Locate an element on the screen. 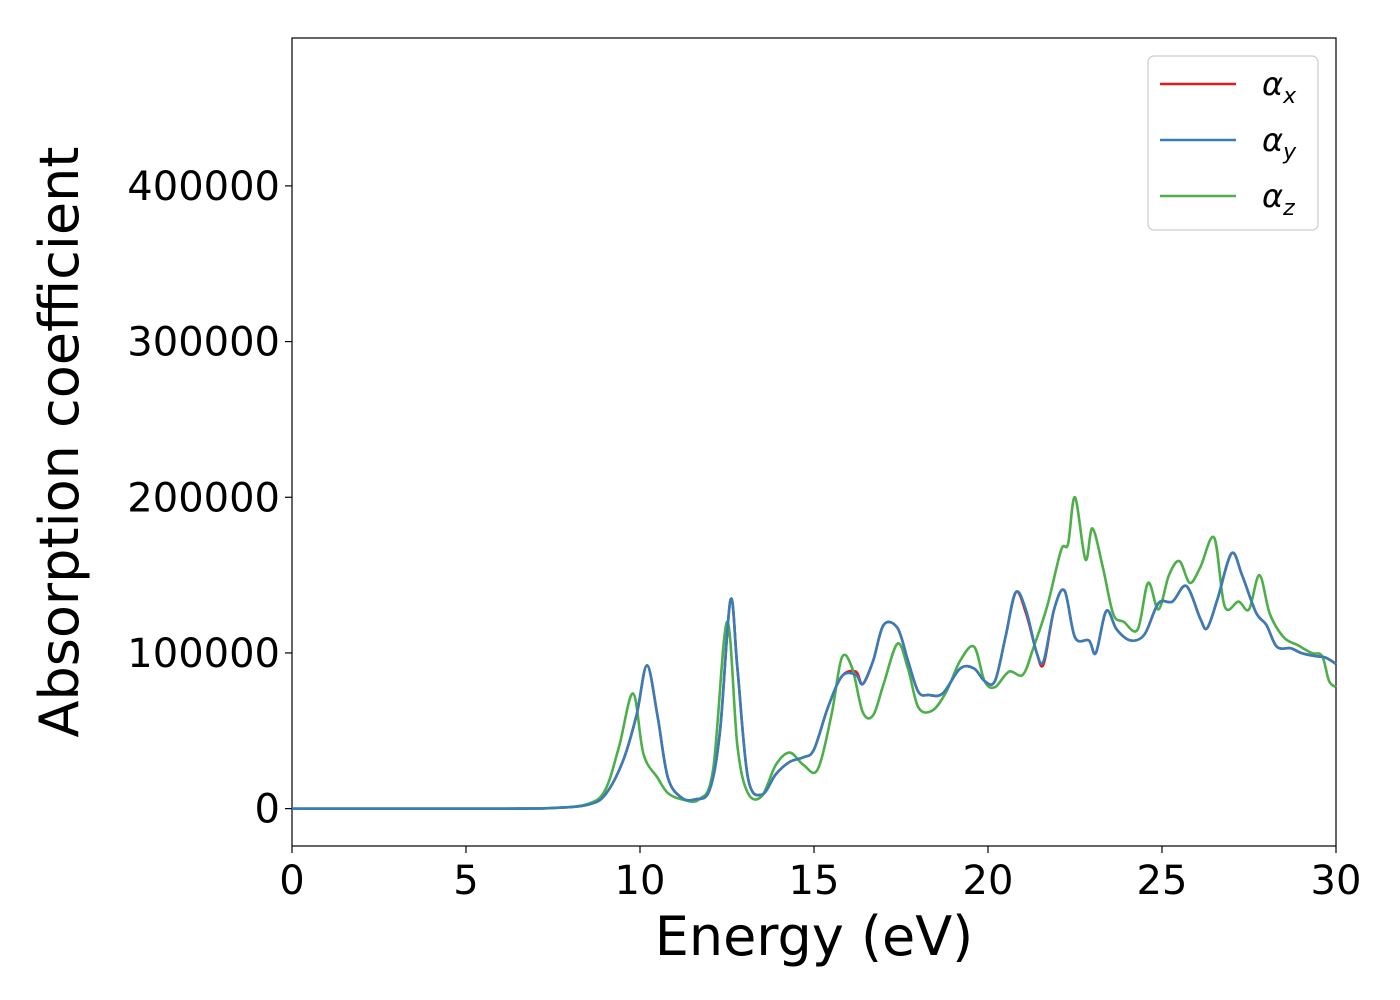  x-tick-label: 0 is located at coordinates (291, 881).